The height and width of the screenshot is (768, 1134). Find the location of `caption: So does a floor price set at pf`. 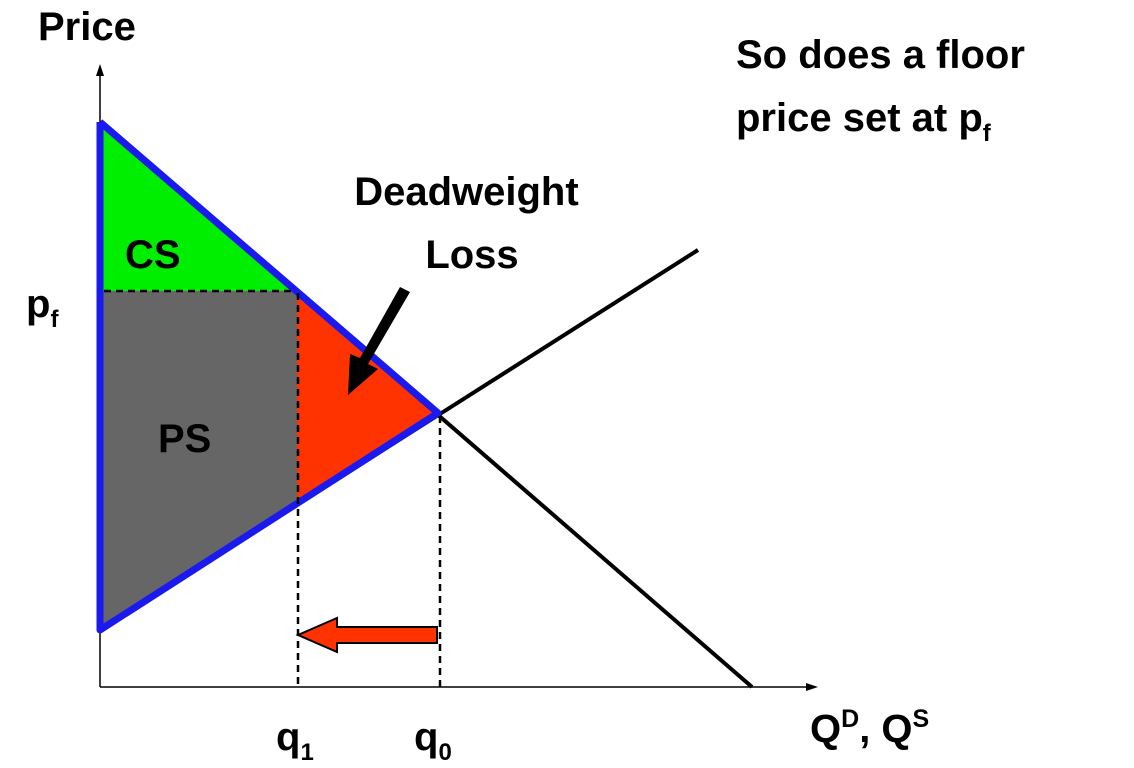

caption: So does a floor price set at pf is located at coordinates (886, 90).